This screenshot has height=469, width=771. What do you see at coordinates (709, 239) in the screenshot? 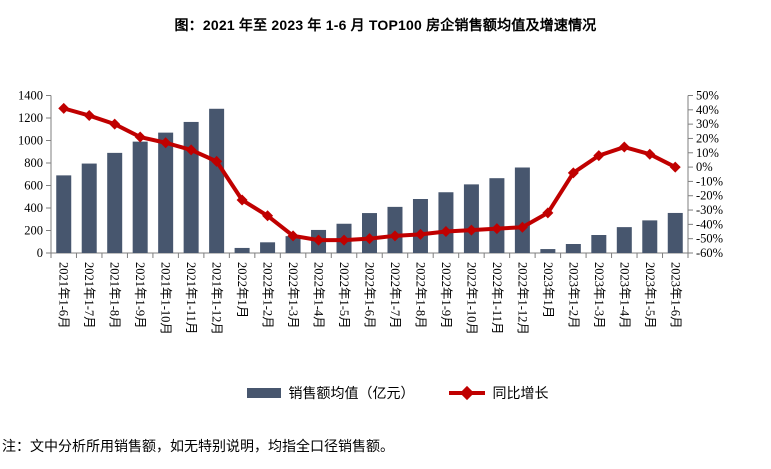
I see `right-axis-tick-label: -50%` at bounding box center [709, 239].